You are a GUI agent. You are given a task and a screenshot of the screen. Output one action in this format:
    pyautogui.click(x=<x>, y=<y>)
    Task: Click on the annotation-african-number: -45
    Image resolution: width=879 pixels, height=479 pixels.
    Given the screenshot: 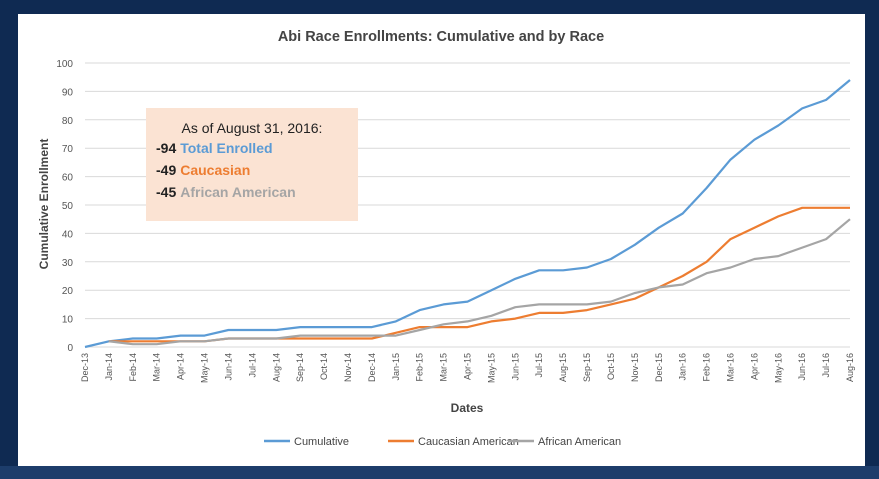 What is the action you would take?
    pyautogui.click(x=166, y=192)
    